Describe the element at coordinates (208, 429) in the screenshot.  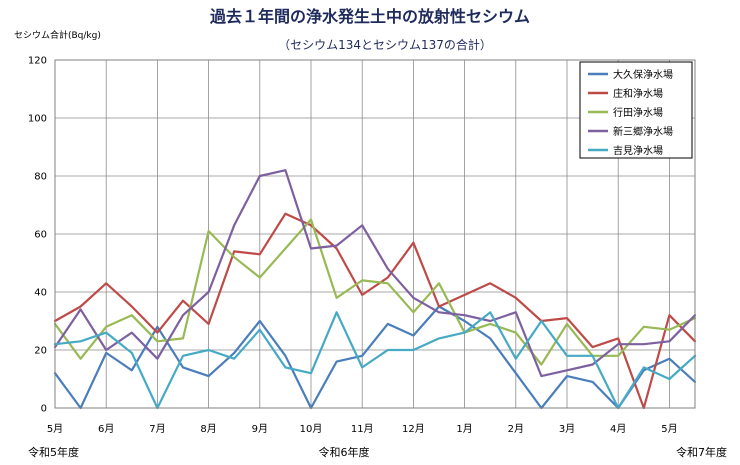
I see `x-tick-label: 8月` at that location.